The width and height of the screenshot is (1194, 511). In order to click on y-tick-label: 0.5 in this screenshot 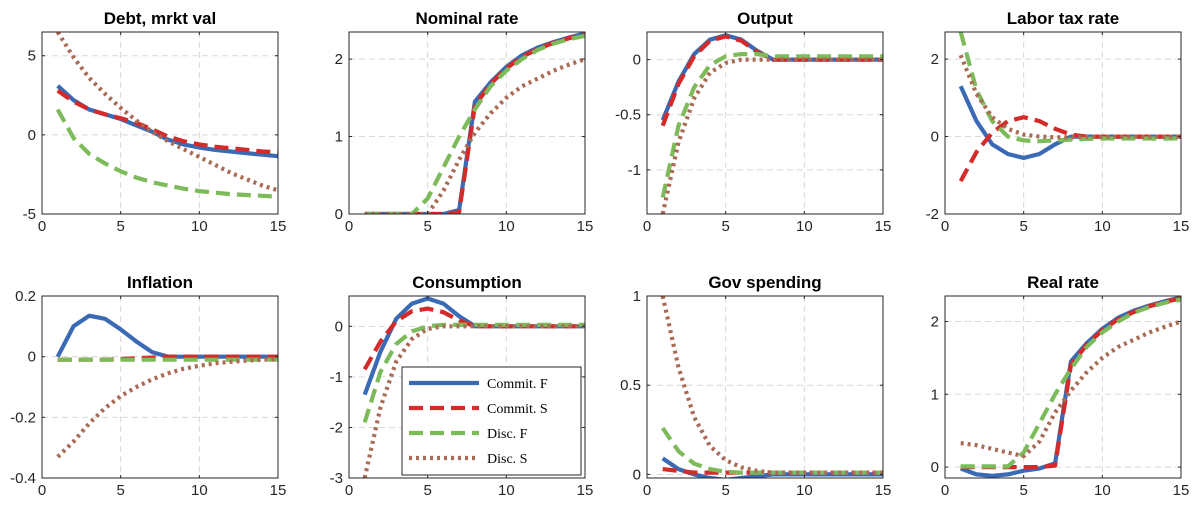, I will do `click(630, 385)`.